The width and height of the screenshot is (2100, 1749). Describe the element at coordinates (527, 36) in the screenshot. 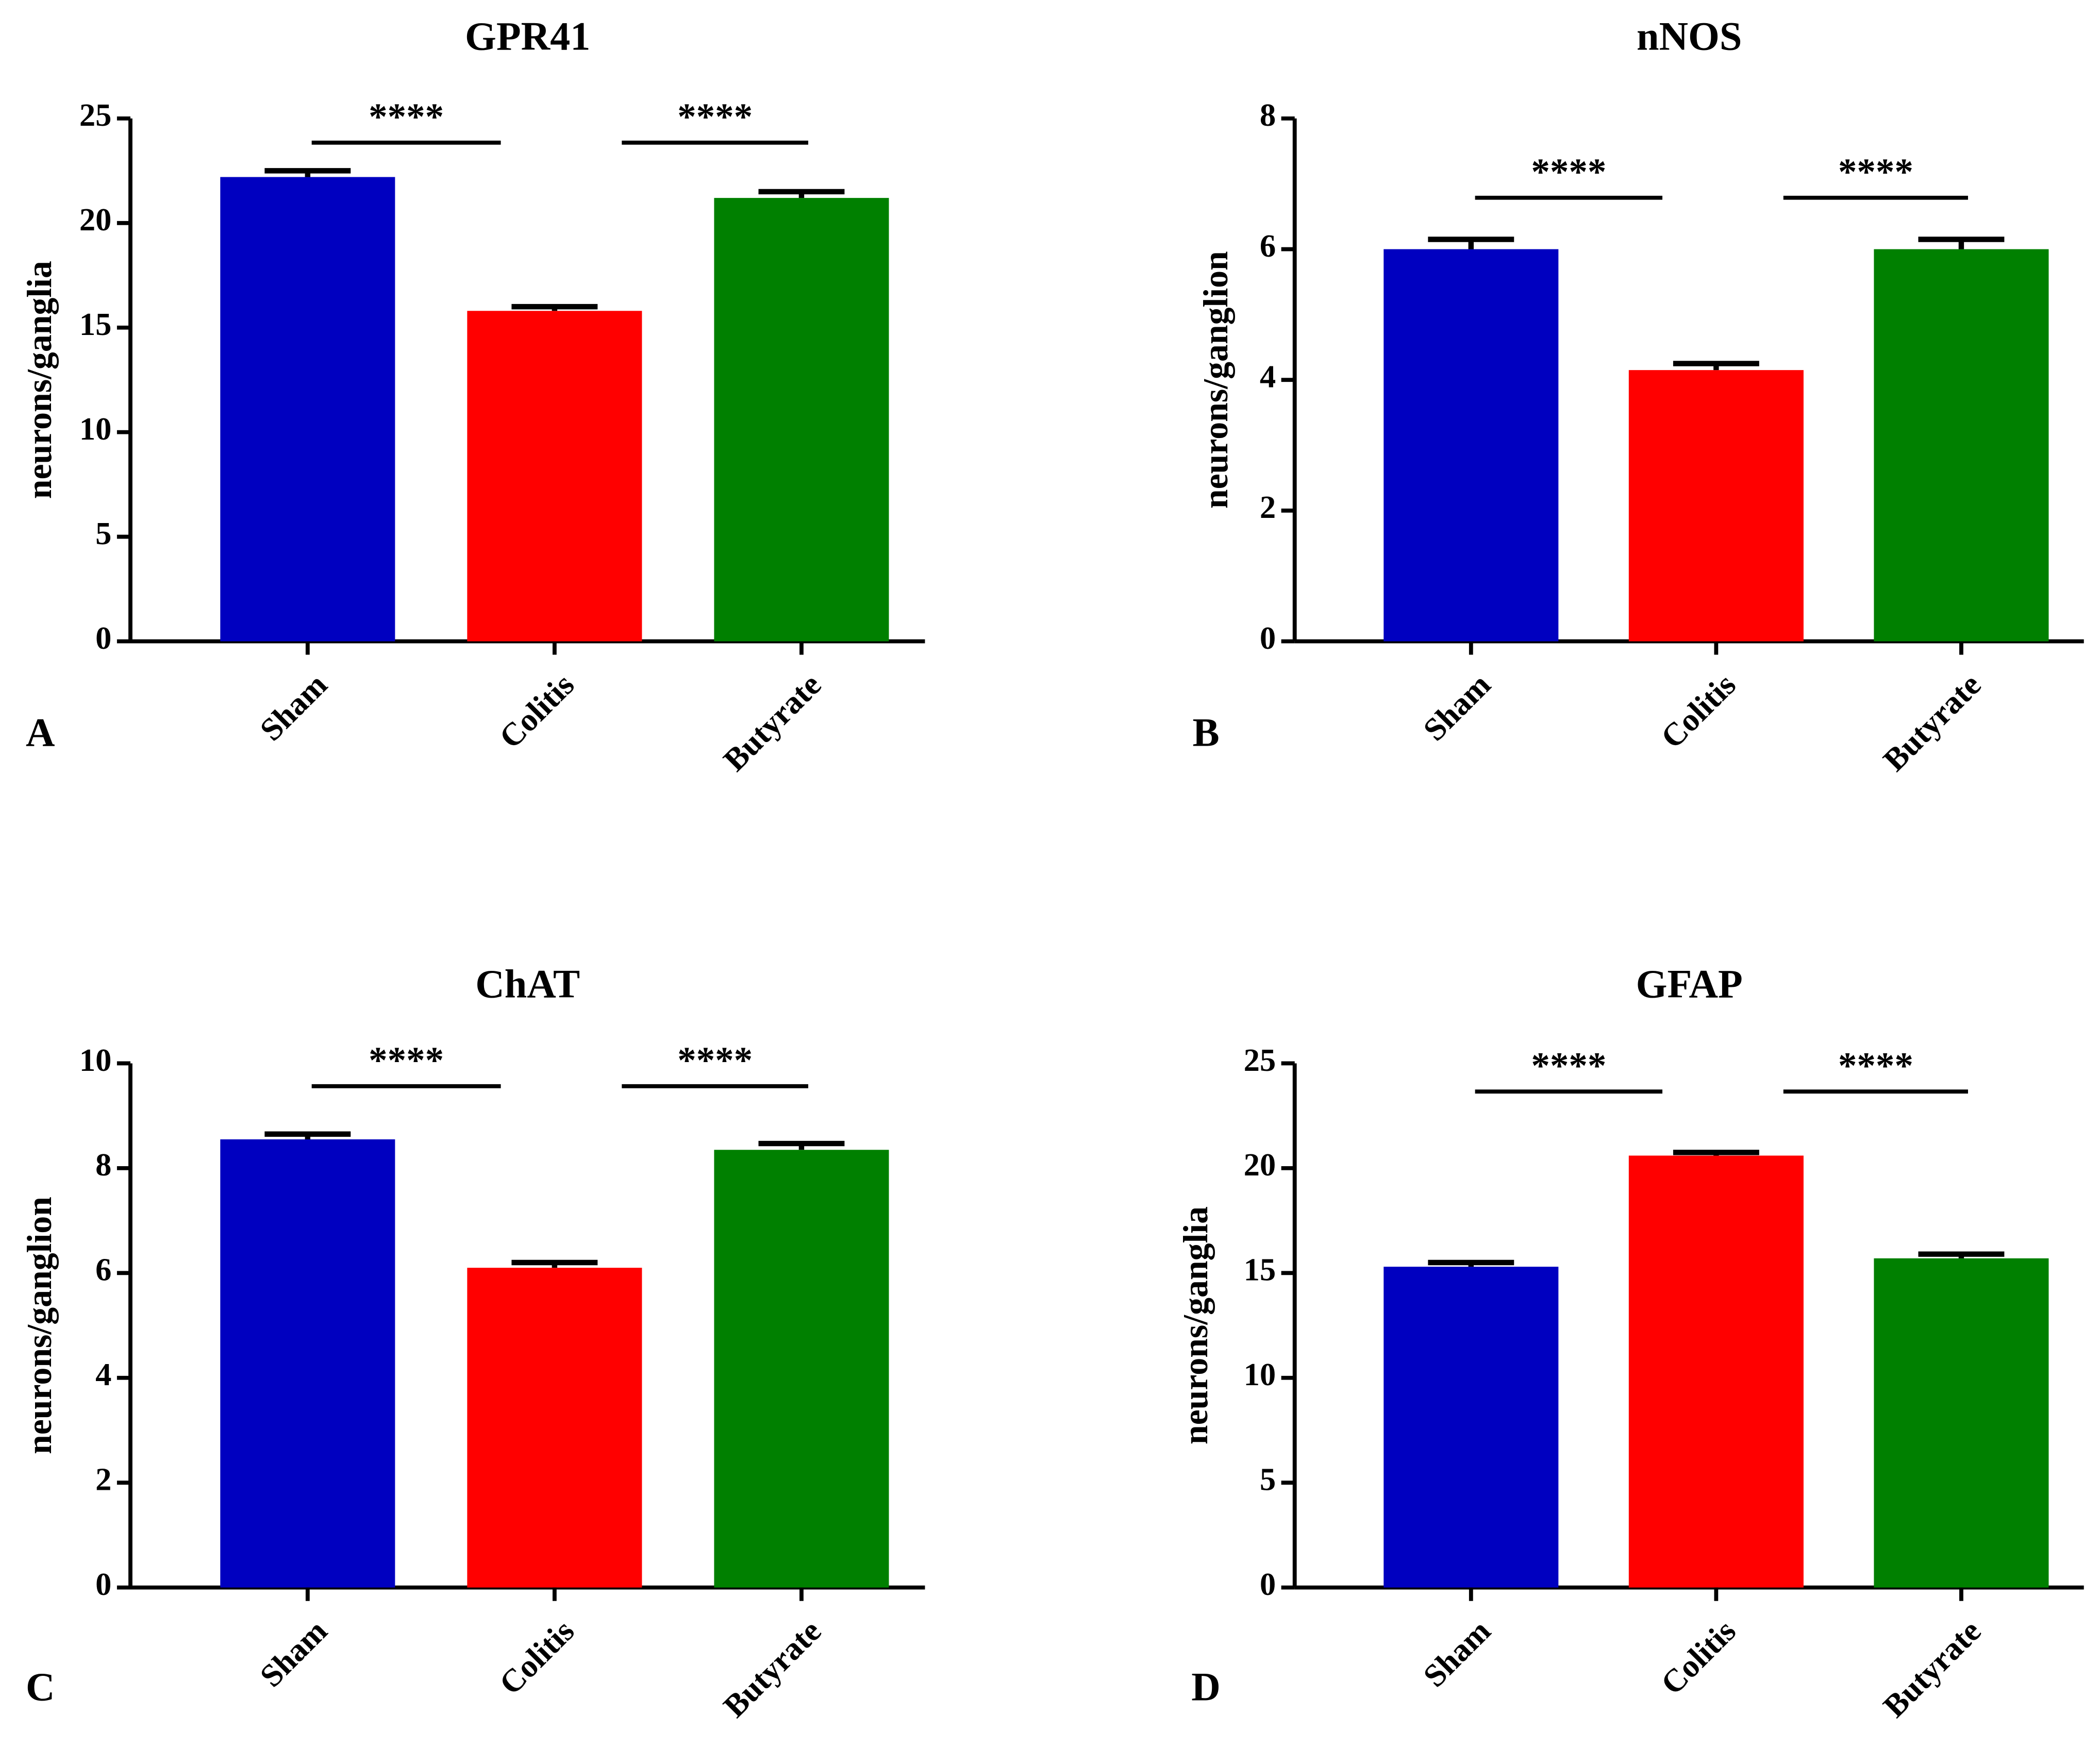

I see `chart-title: GPR41` at that location.